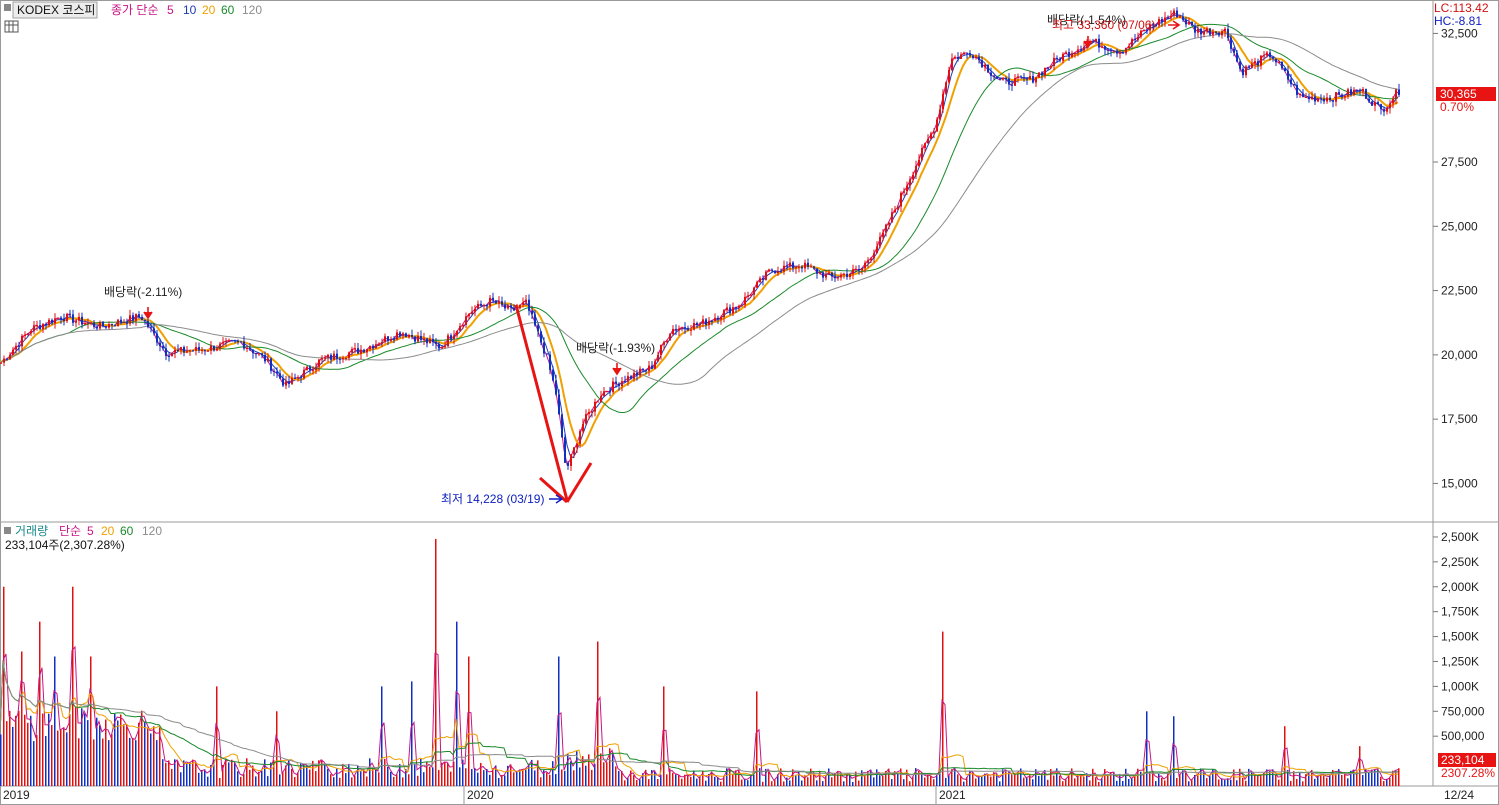 Image resolution: width=1499 pixels, height=805 pixels. Describe the element at coordinates (143, 292) in the screenshot. I see `dividend-label-2019: 배당락(-2.11%)` at that location.